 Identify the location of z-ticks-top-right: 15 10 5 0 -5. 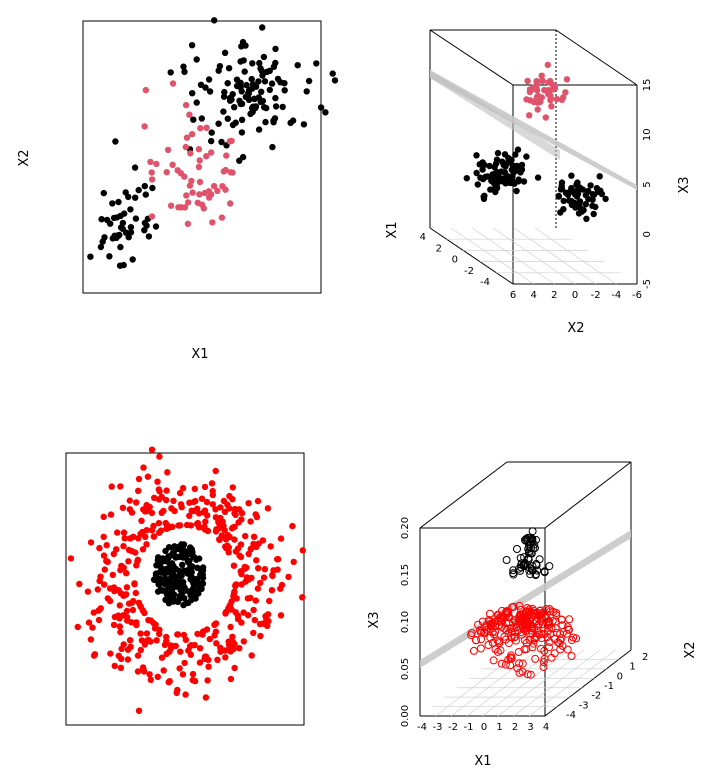
(647, 184).